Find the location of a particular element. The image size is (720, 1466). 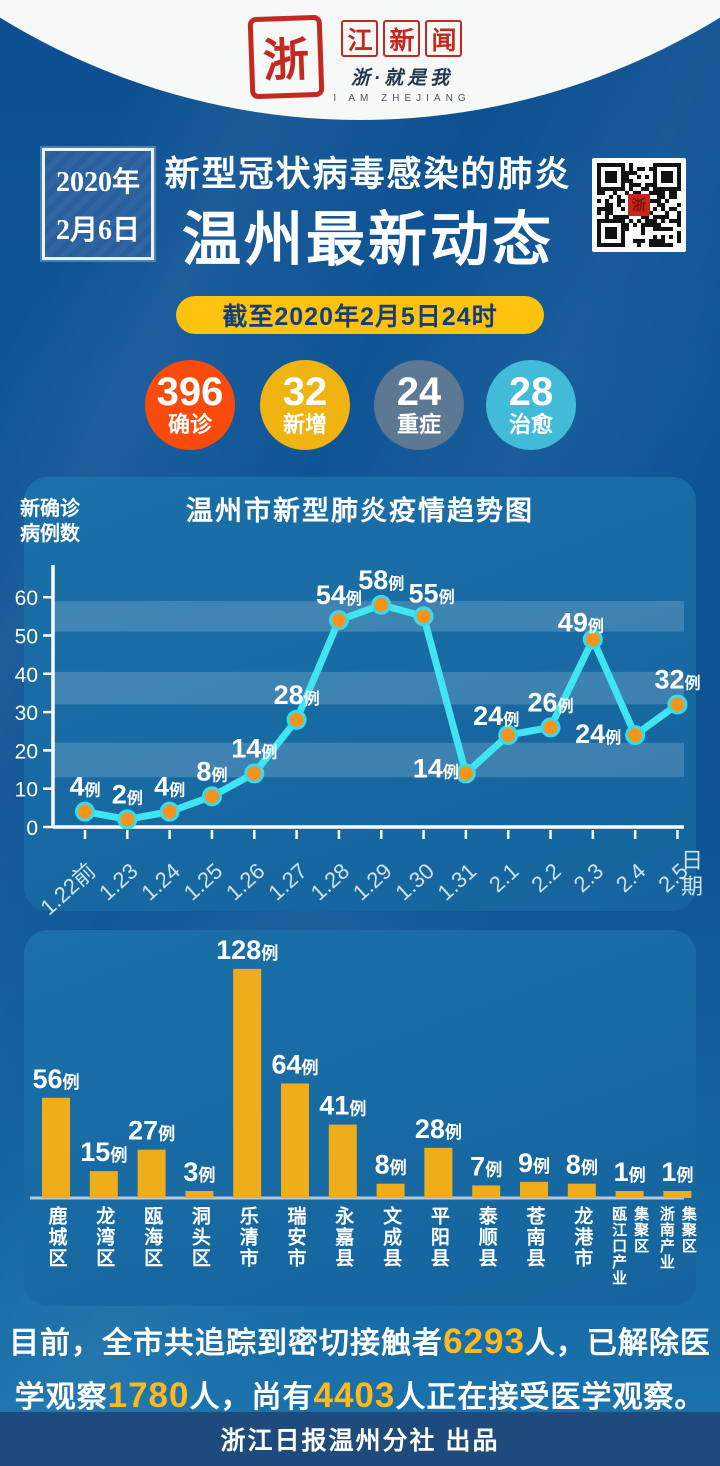

logo-seal-icon: 浙 is located at coordinates (286, 57).